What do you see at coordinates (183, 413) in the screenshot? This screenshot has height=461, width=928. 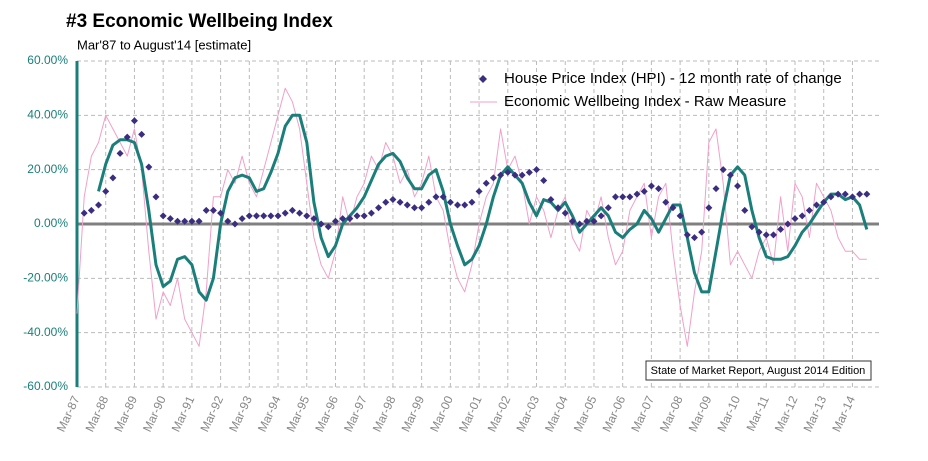 I see `x-tick-label: Mar-91` at bounding box center [183, 413].